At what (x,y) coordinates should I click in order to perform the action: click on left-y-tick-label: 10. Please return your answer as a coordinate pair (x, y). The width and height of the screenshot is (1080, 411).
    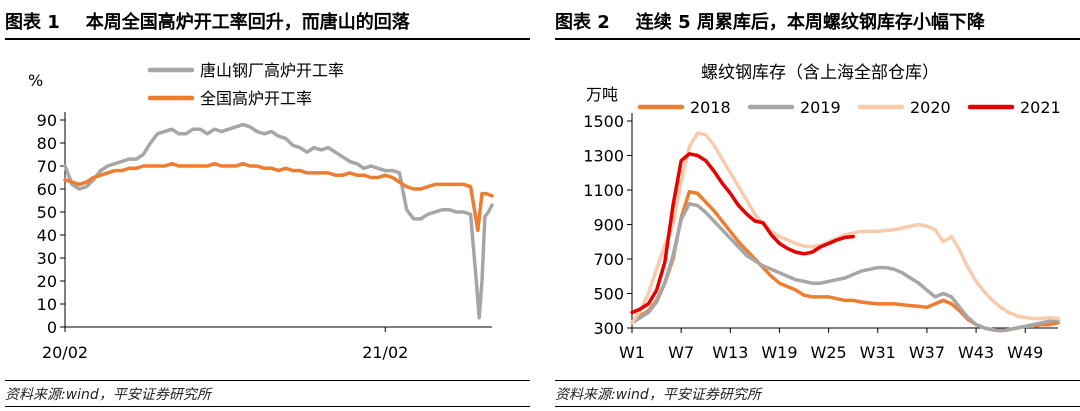
    Looking at the image, I should click on (47, 304).